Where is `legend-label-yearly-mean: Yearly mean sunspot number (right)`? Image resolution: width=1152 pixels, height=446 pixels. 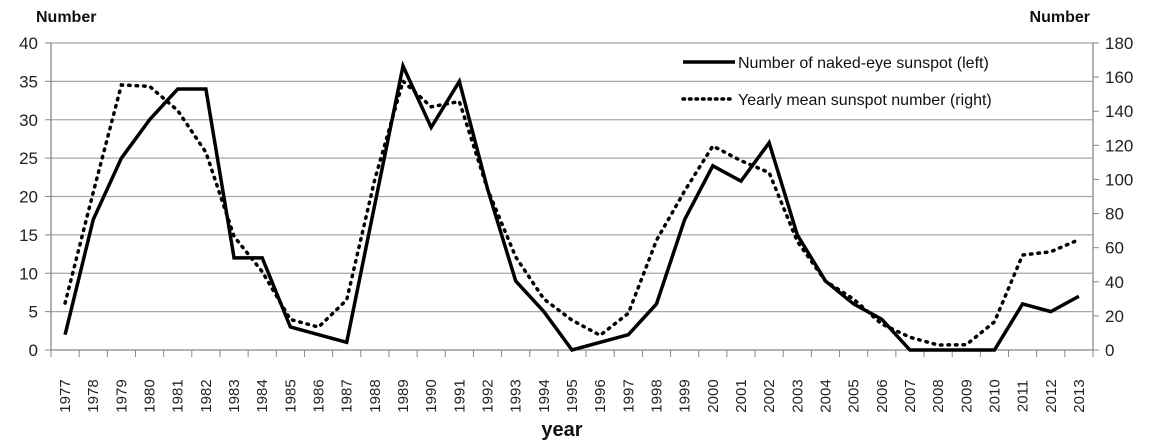
legend-label-yearly-mean: Yearly mean sunspot number (right) is located at coordinates (865, 100).